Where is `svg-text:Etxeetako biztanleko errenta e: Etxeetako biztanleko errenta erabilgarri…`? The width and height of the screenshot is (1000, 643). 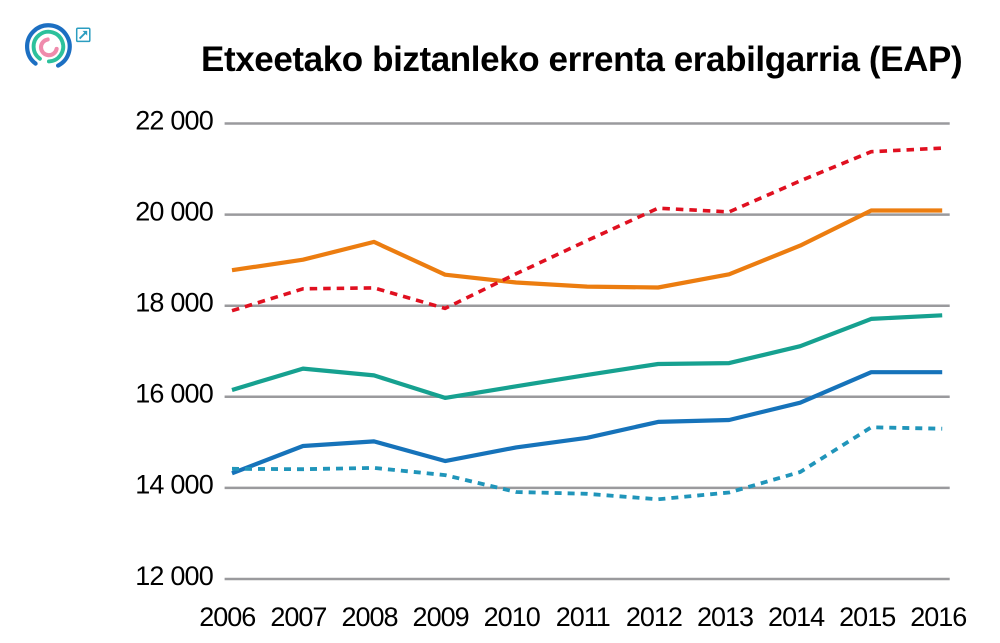 svg-text:Etxeetako biztanleko errenta e: Etxeetako biztanleko errenta erabilgarri… is located at coordinates (581, 59).